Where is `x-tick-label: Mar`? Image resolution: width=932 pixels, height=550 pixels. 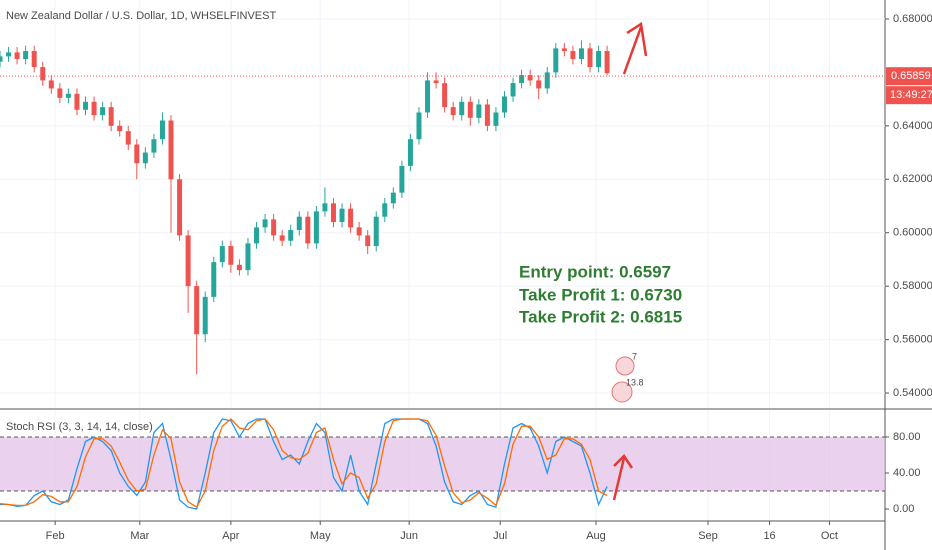
x-tick-label: Mar is located at coordinates (139, 536).